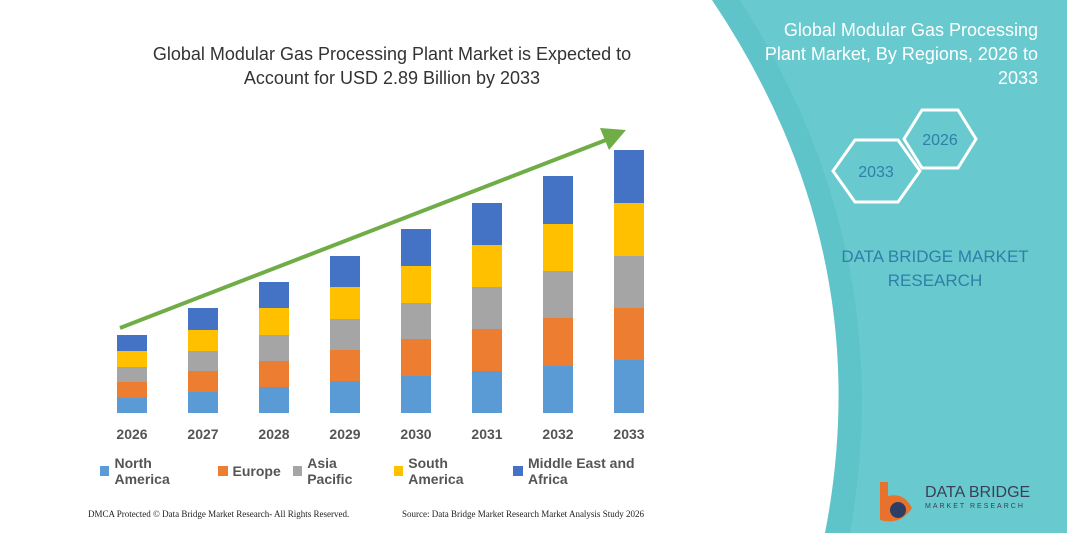 This screenshot has width=1067, height=533. I want to click on legend-item: Europe, so click(249, 471).